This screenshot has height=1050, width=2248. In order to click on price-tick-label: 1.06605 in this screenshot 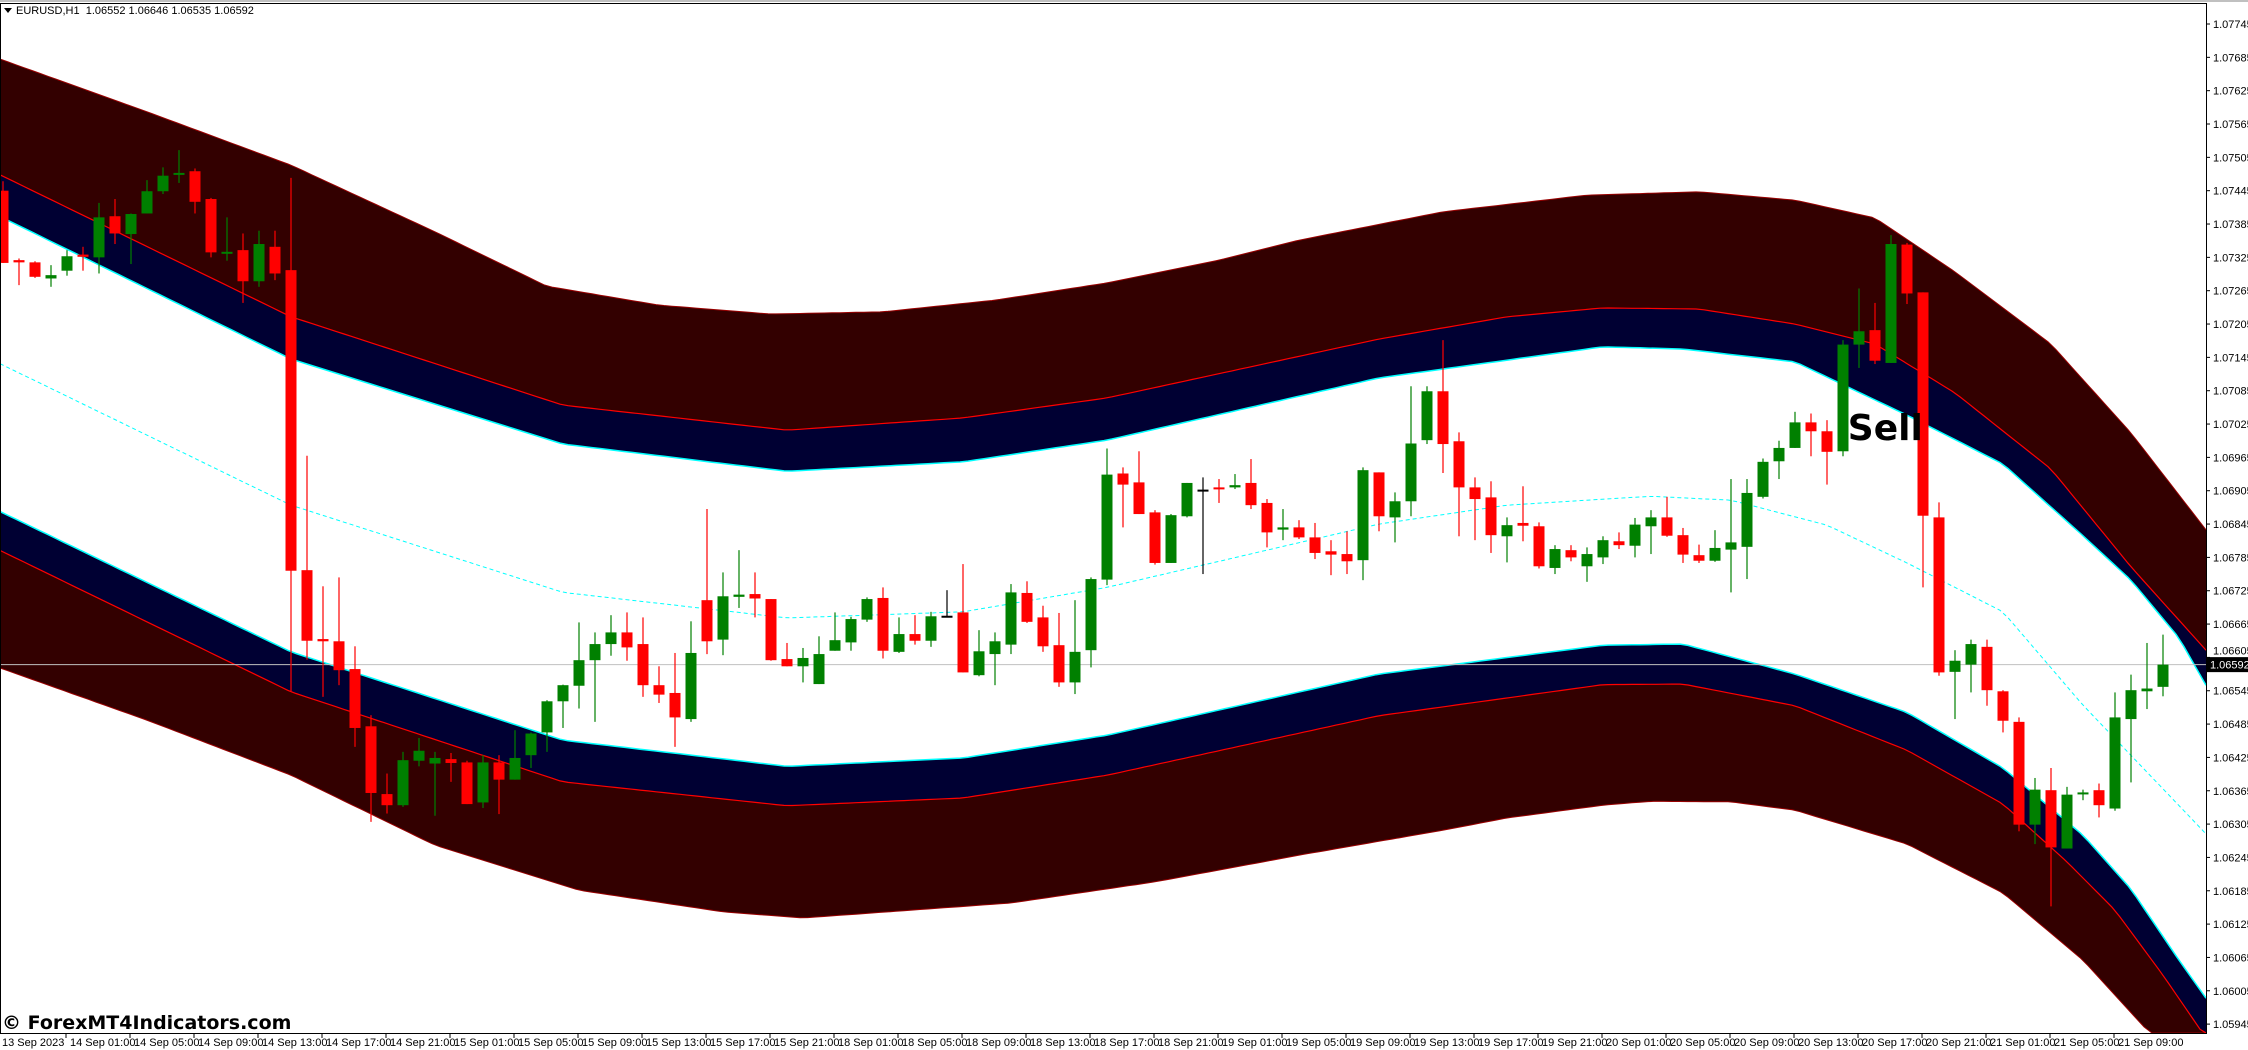, I will do `click(2230, 652)`.